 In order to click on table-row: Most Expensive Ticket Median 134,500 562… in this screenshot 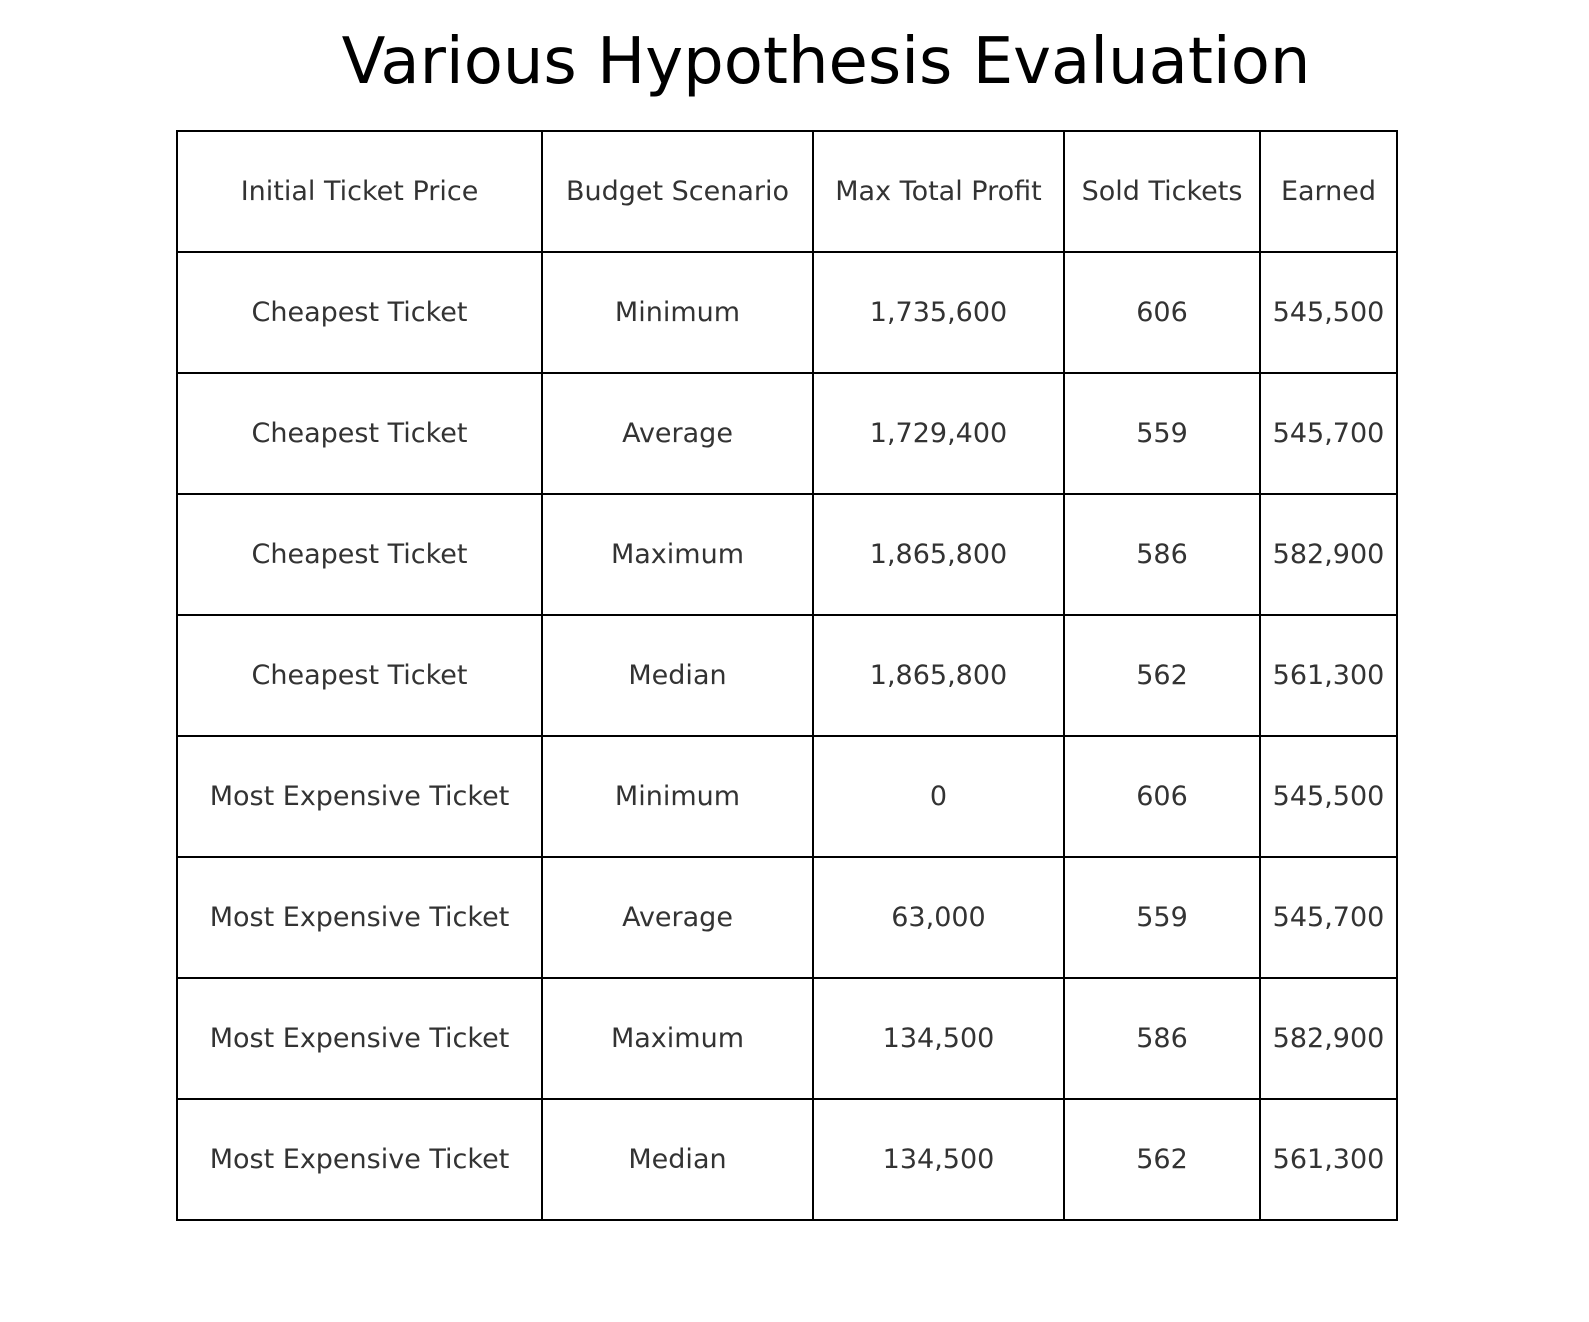, I will do `click(787, 1159)`.